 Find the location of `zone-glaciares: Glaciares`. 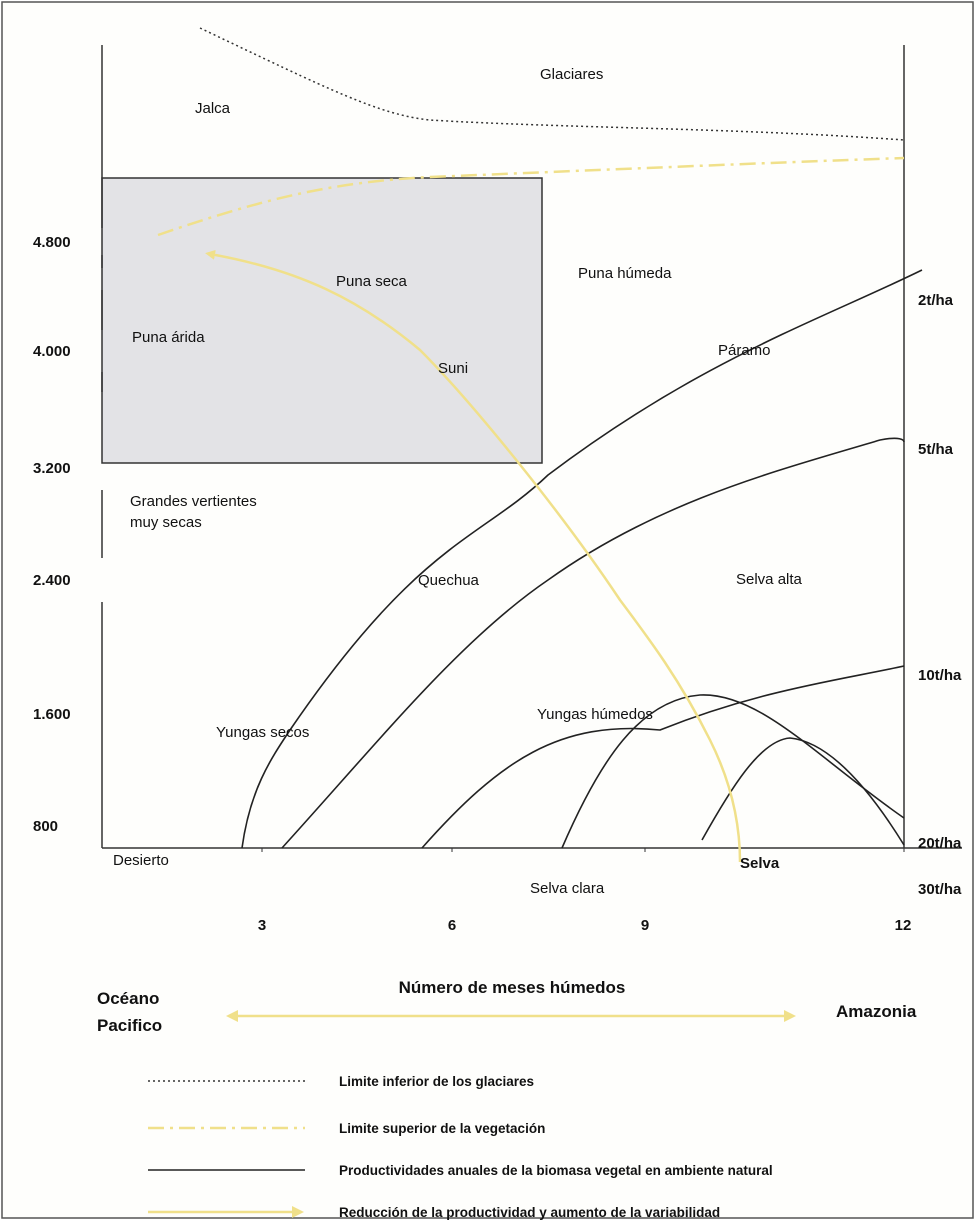

zone-glaciares: Glaciares is located at coordinates (571, 74).